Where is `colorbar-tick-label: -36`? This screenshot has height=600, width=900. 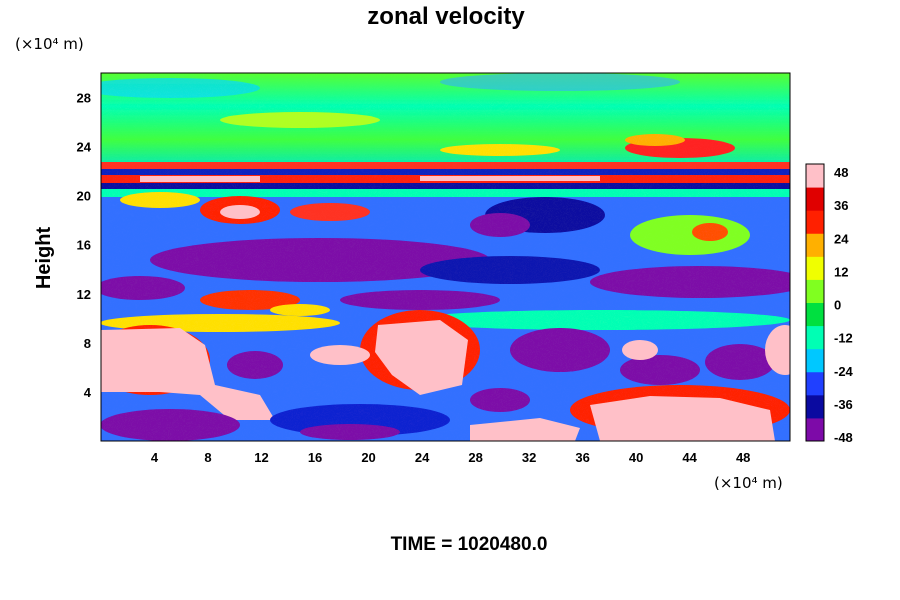
colorbar-tick-label: -36 is located at coordinates (843, 404).